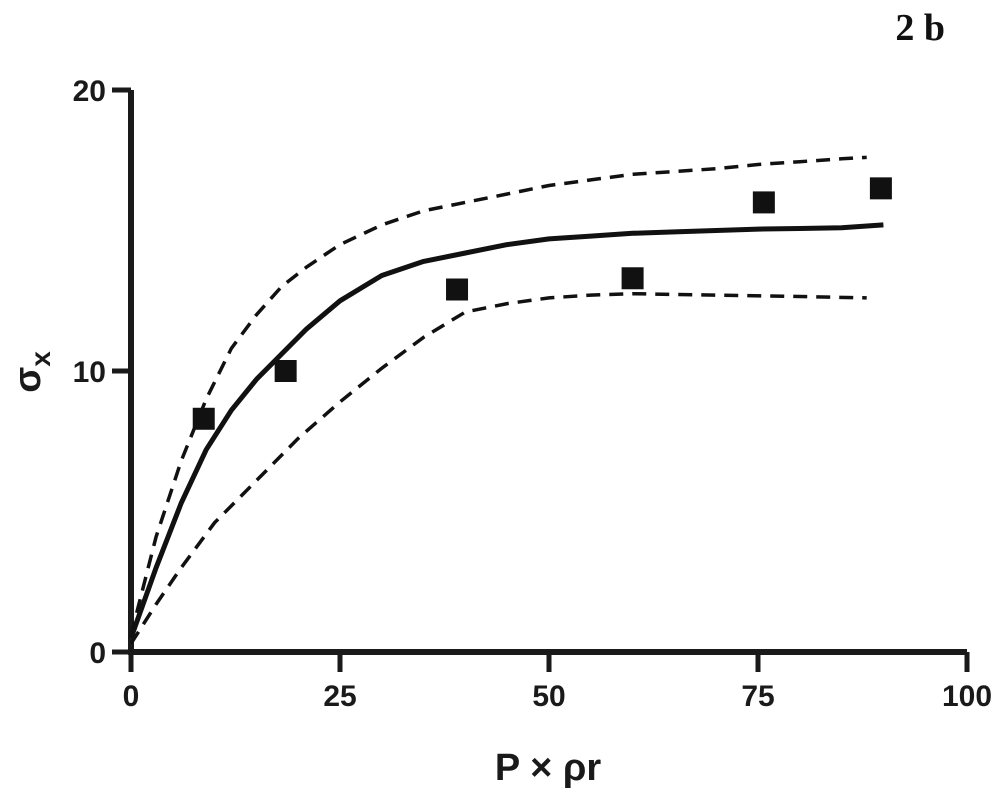  Describe the element at coordinates (97, 653) in the screenshot. I see `y-tick-label: 0` at that location.